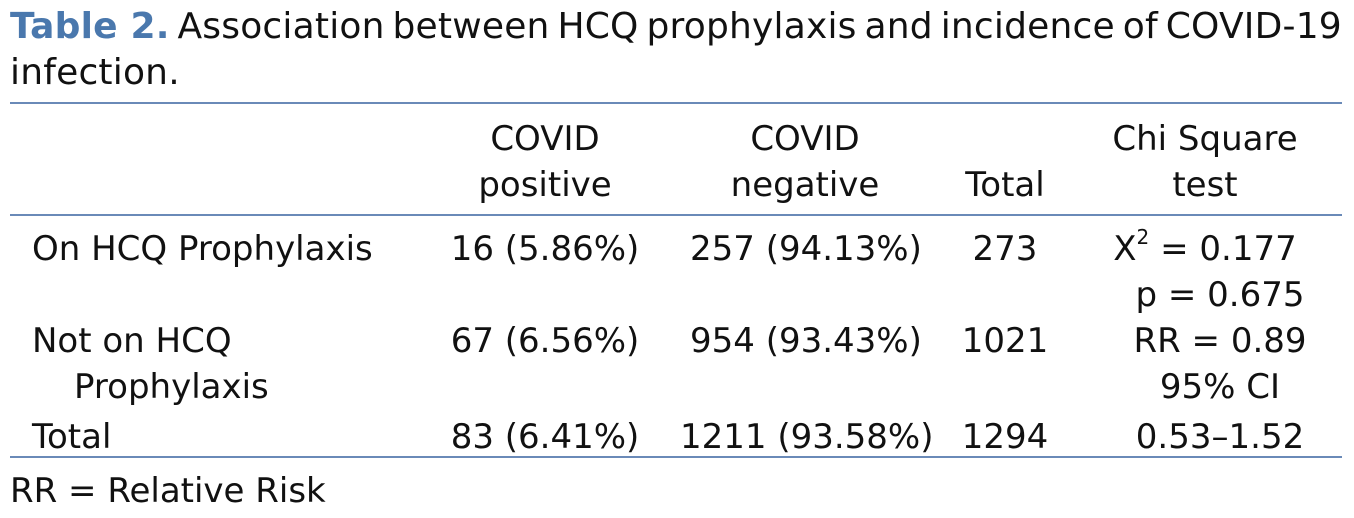 The width and height of the screenshot is (1354, 518). Describe the element at coordinates (1220, 295) in the screenshot. I see `chi-square-p: p = 0.675` at that location.